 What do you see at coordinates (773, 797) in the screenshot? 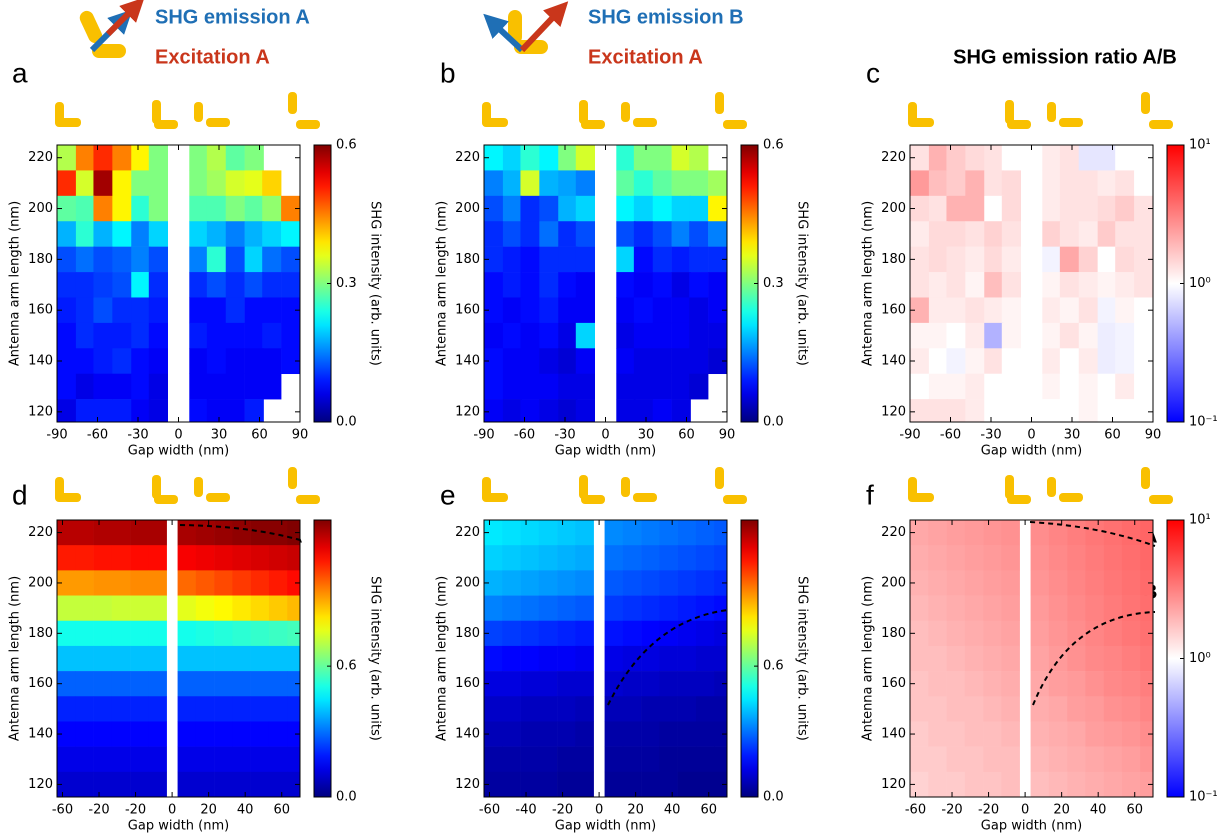
I see `colorbar-tick-label: 0.0` at bounding box center [773, 797].